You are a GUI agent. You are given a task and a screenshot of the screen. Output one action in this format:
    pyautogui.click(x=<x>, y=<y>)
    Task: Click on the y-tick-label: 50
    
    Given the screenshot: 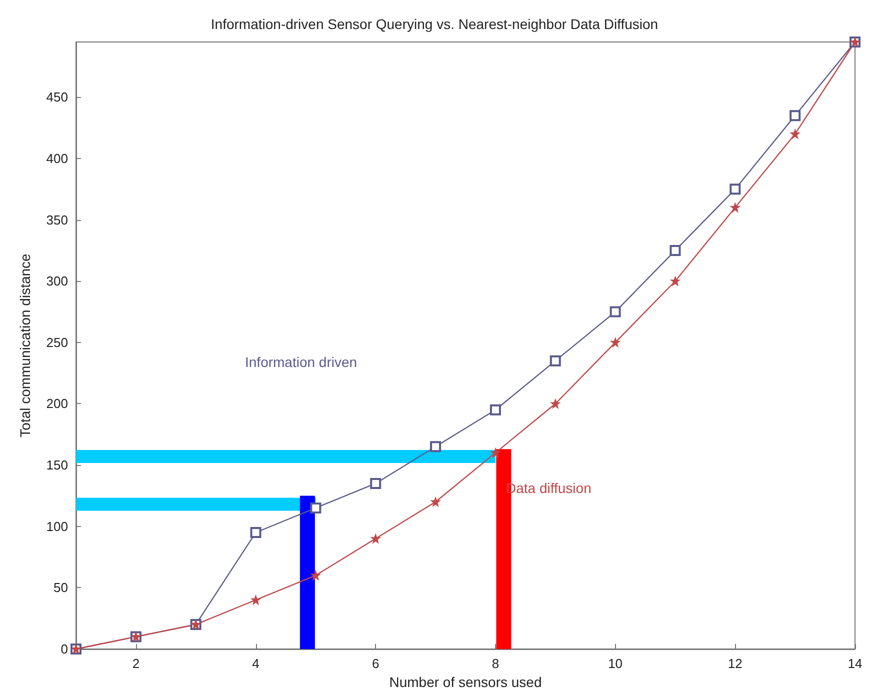 What is the action you would take?
    pyautogui.click(x=61, y=588)
    